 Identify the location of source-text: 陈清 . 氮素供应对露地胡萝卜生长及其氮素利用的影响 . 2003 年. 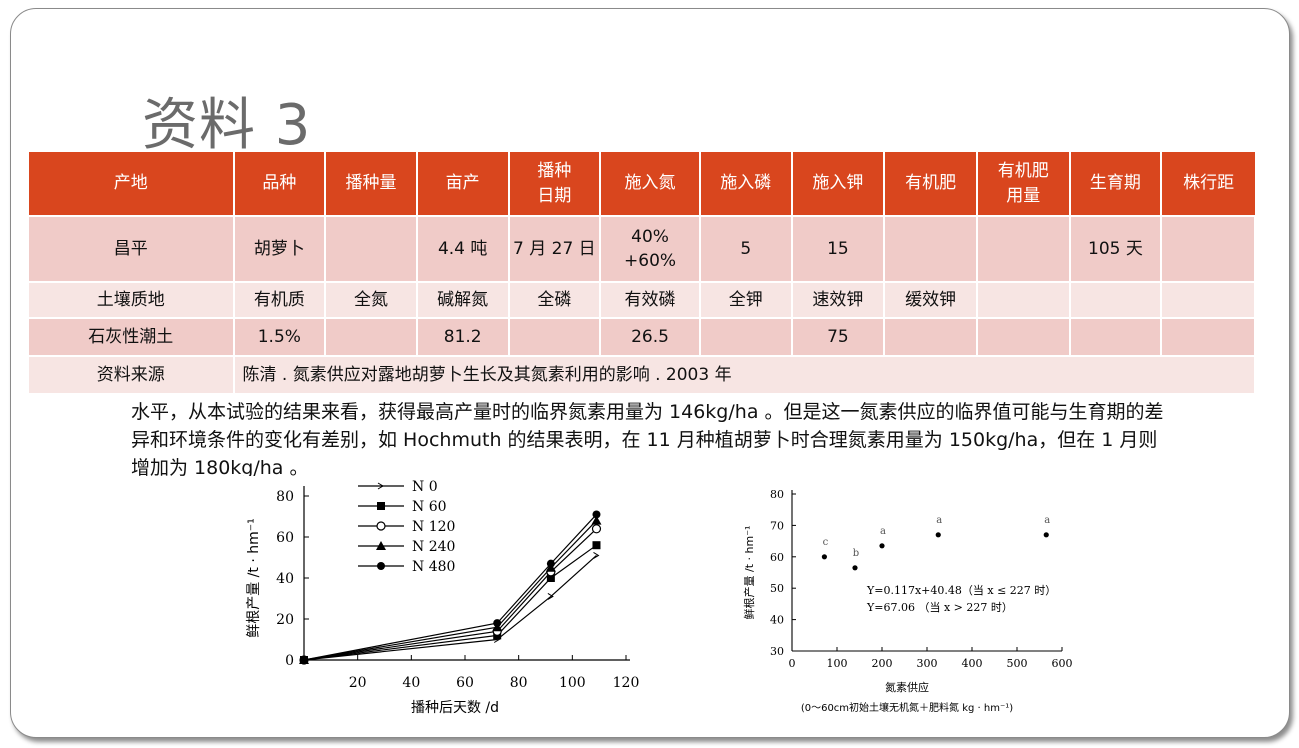
(744, 374).